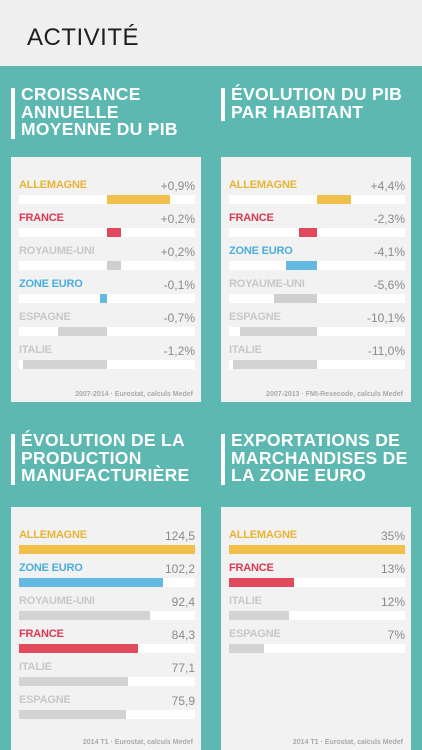 The image size is (422, 750). What do you see at coordinates (392, 569) in the screenshot?
I see `value-label: 13%` at bounding box center [392, 569].